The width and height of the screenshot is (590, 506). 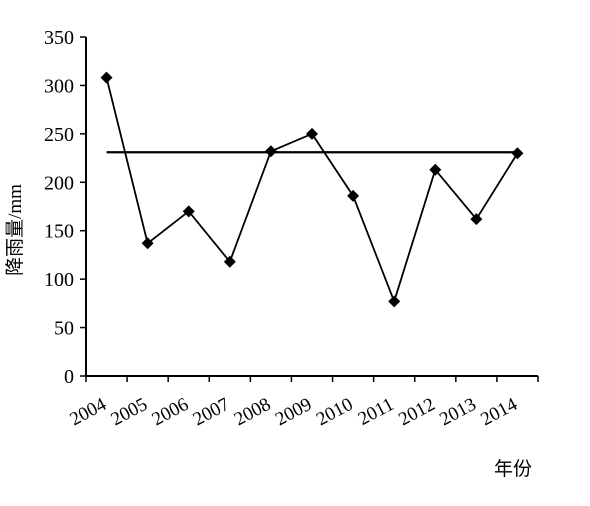 What do you see at coordinates (64, 329) in the screenshot?
I see `y-tick-label: 50` at bounding box center [64, 329].